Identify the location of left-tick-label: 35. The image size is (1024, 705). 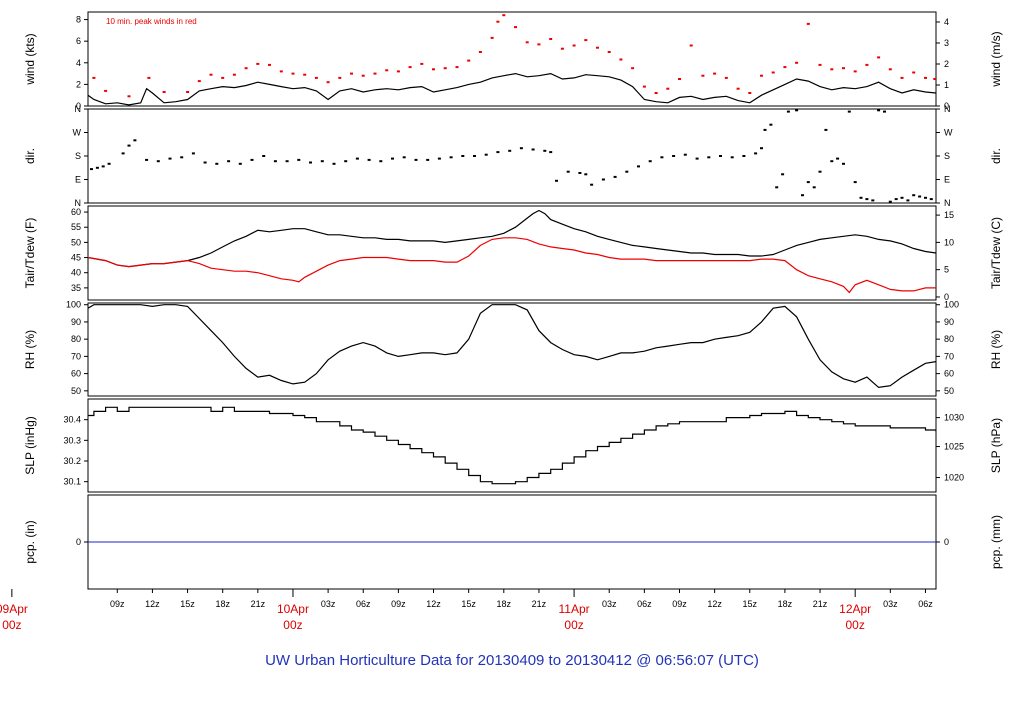
(76, 288).